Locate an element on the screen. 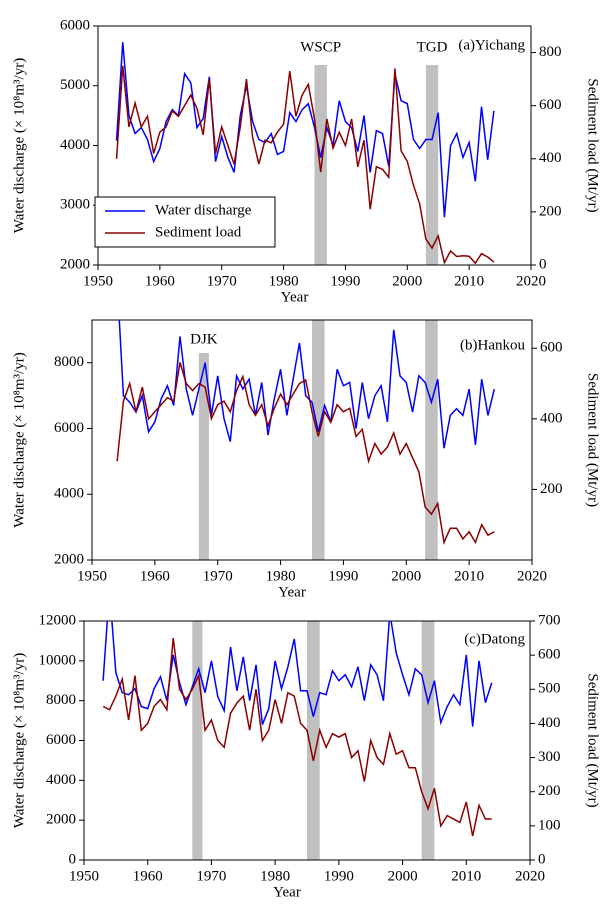 The image size is (606, 919). y2-tick-label: 500 is located at coordinates (549, 689).